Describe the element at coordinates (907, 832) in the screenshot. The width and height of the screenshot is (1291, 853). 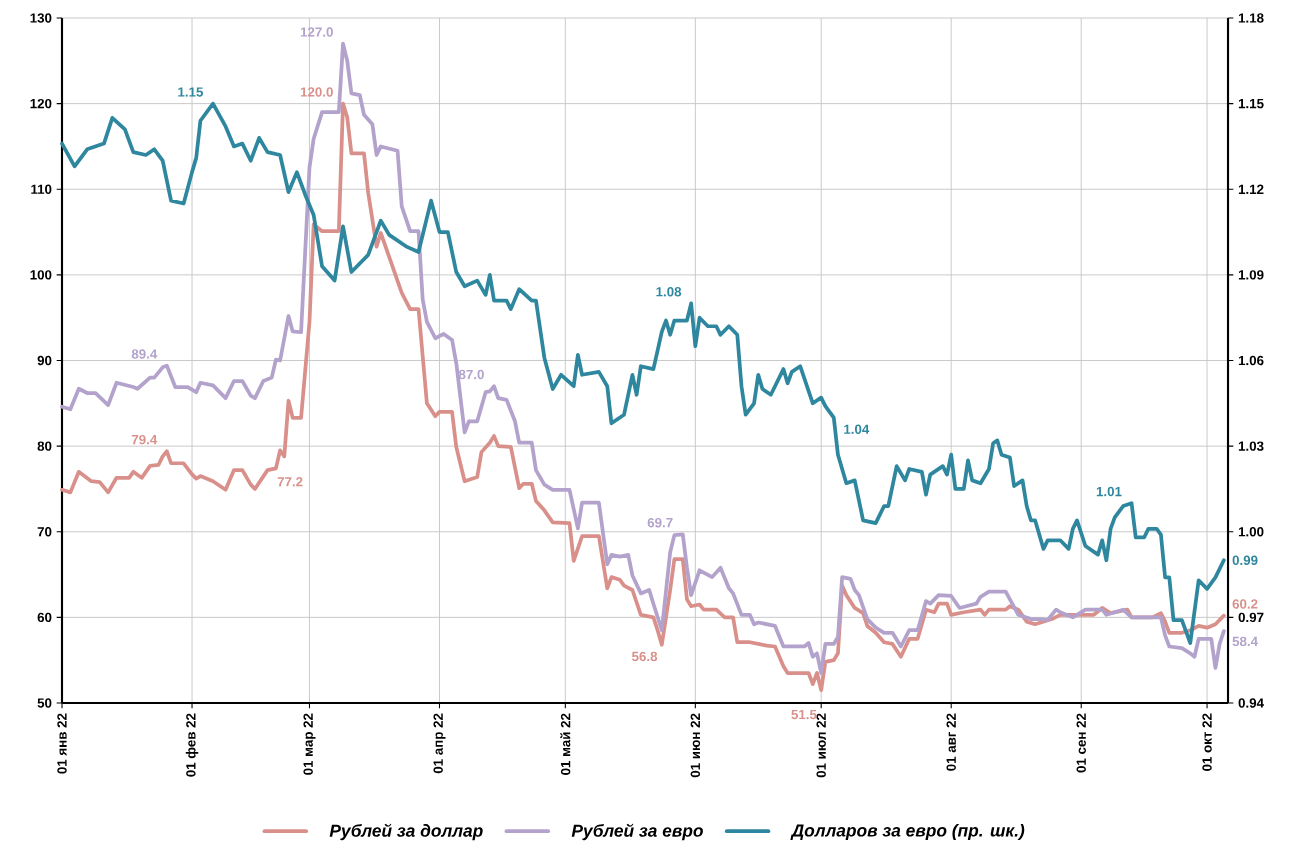
I see `legend-label: Долларов за евро (пр. шк.)` at that location.